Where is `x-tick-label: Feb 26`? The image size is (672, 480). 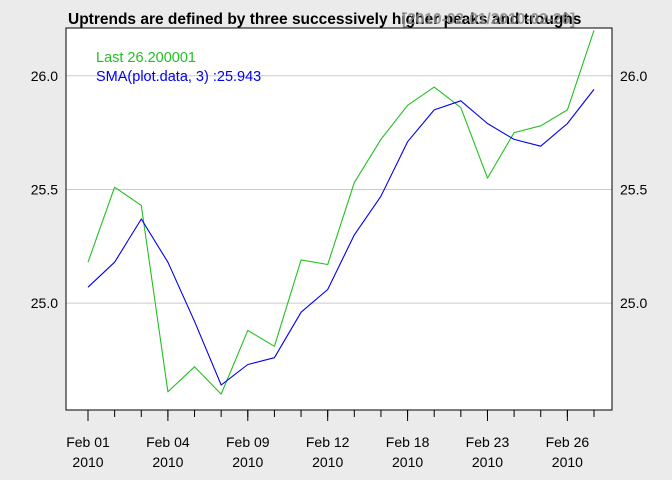 x-tick-label: Feb 26 is located at coordinates (568, 442).